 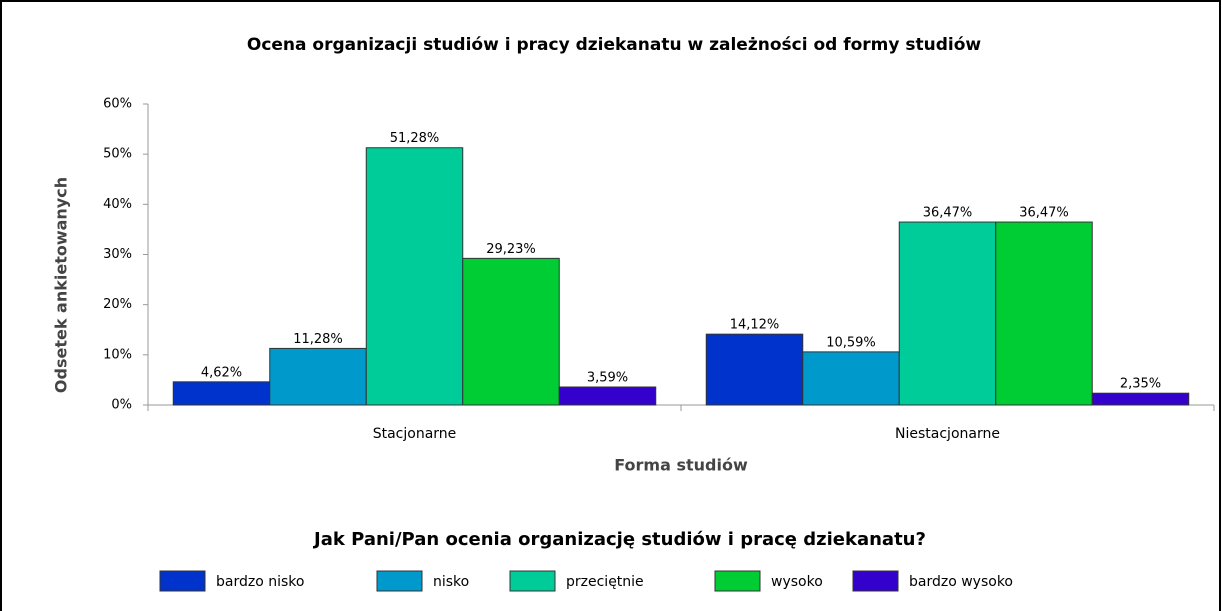 What do you see at coordinates (221, 372) in the screenshot?
I see `data-label: 4,62%` at bounding box center [221, 372].